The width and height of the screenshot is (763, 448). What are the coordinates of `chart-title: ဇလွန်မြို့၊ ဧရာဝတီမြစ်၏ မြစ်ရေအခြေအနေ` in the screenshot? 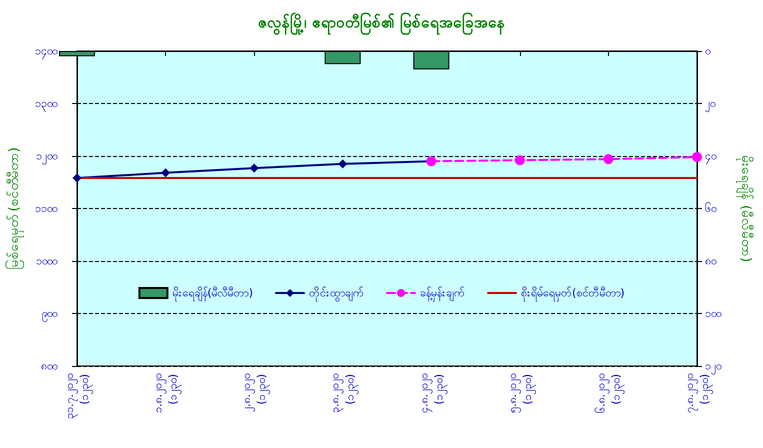 It's located at (382, 24).